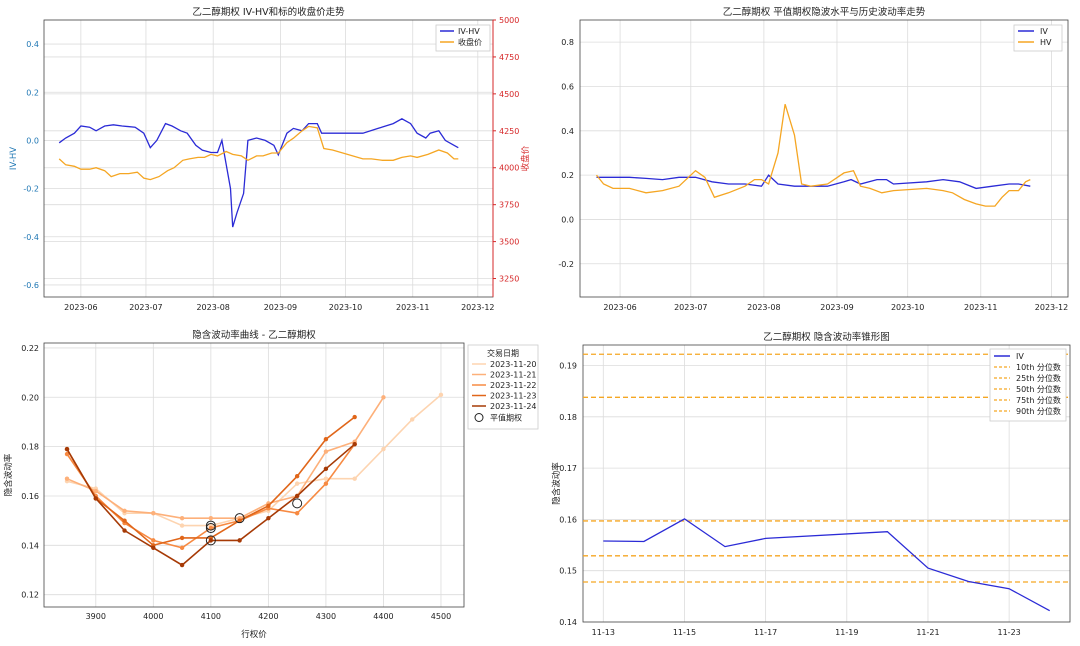 The height and width of the screenshot is (646, 1080). What do you see at coordinates (846, 632) in the screenshot?
I see `xtick-label: 11-19` at bounding box center [846, 632].